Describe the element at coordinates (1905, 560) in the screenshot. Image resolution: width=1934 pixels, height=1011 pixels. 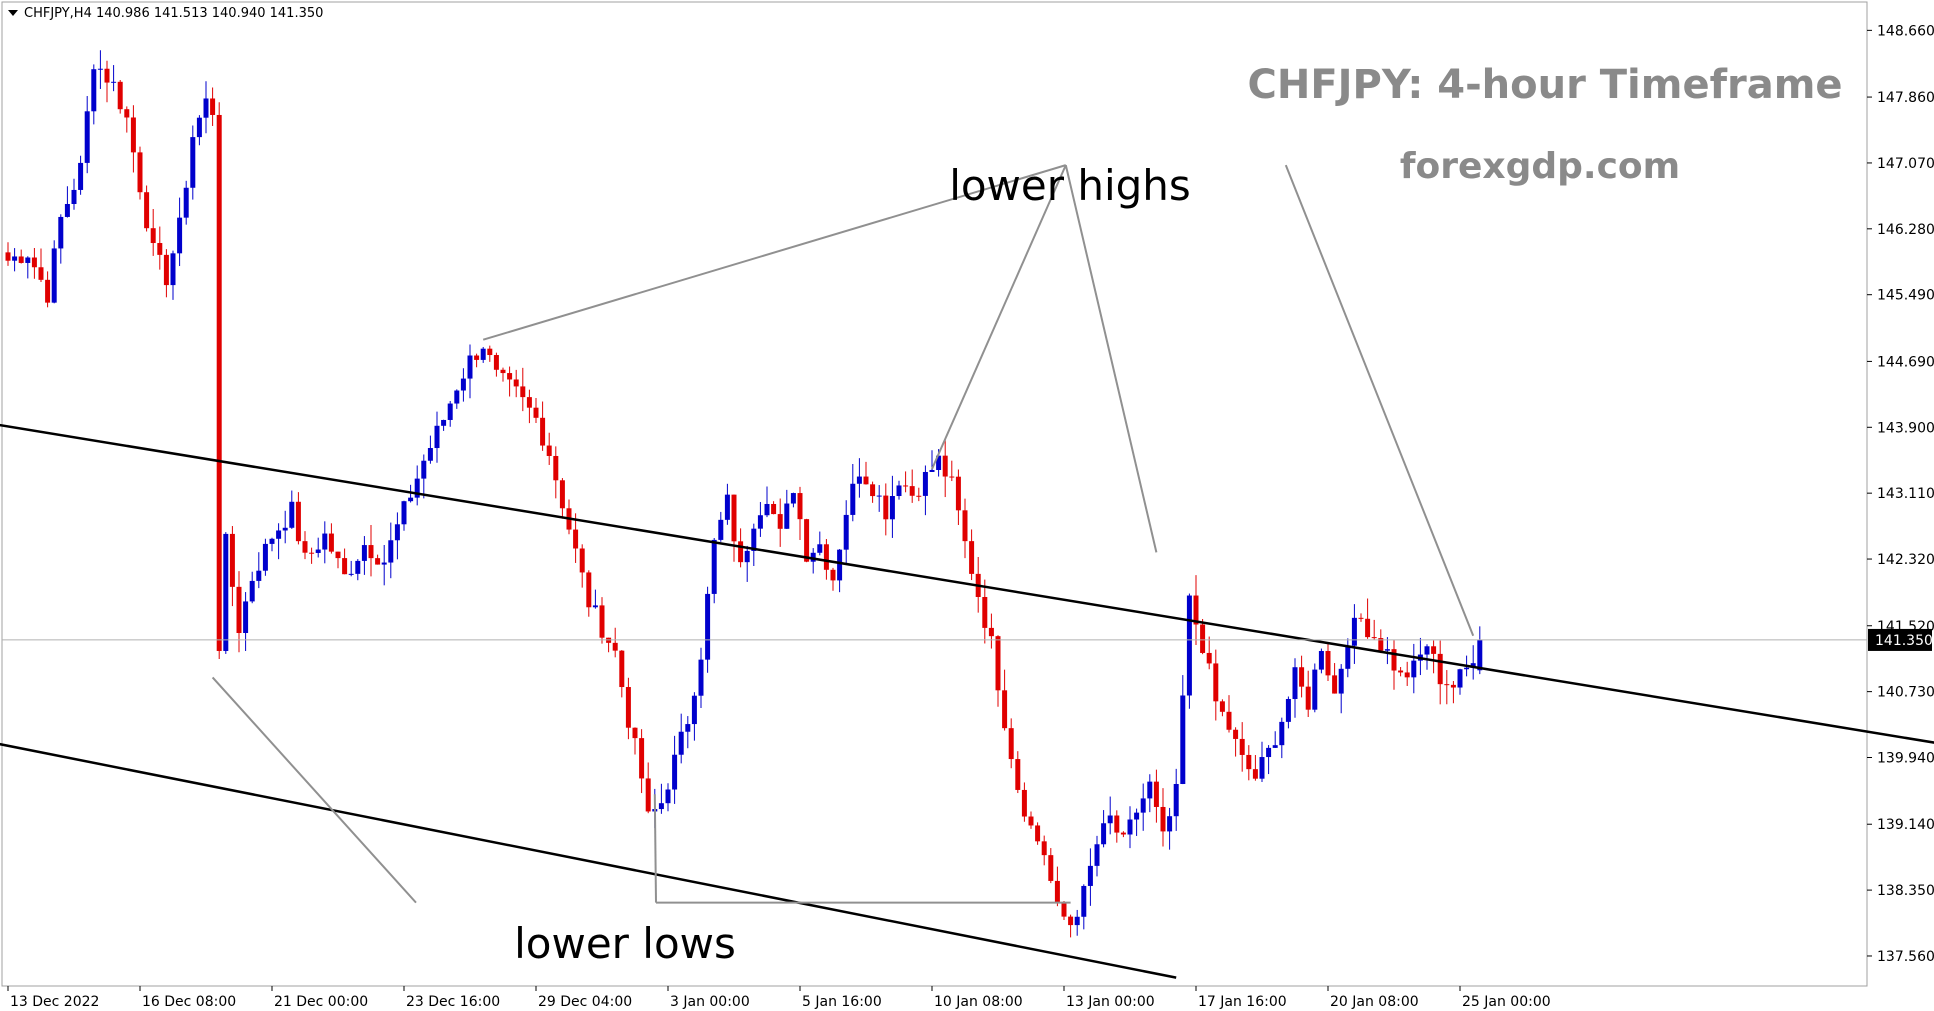
I see `y-tick-label: 142.320` at that location.